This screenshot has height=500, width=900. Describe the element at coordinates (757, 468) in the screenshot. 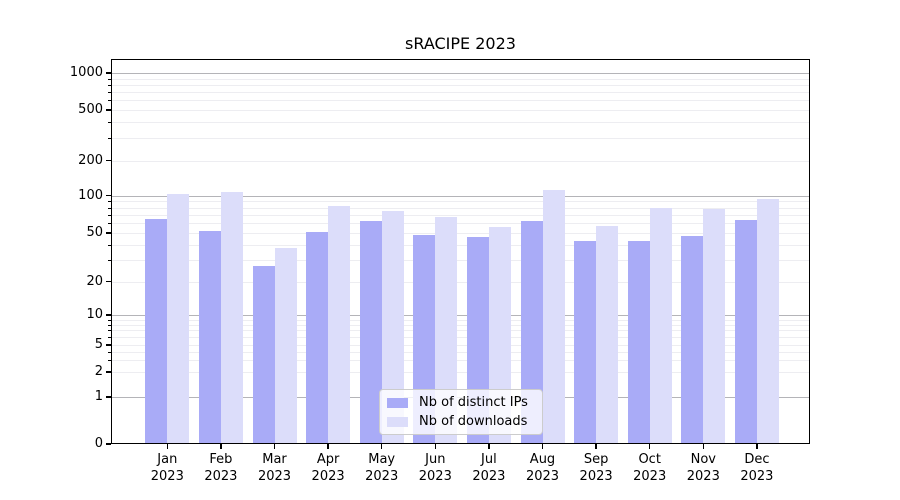

I see `x-tick-label: Dec 2023` at that location.